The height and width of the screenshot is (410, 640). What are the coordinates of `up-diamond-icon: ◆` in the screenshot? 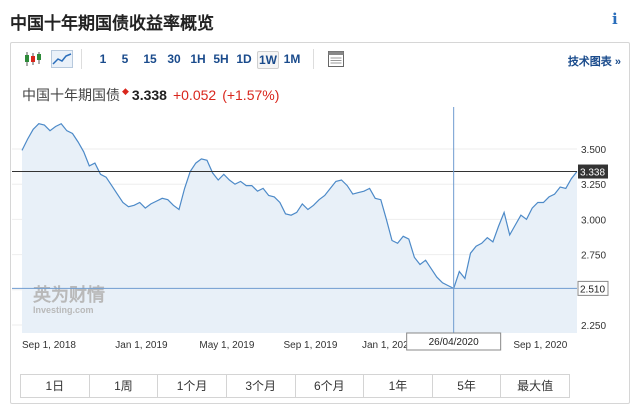 It's located at (125, 91).